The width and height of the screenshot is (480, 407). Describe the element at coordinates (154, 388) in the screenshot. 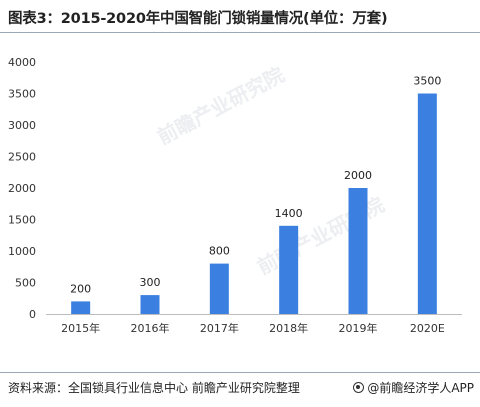

I see `source-note: 资料来源：全国锁具行业信息中心 前瞻产业研究院整理` at that location.